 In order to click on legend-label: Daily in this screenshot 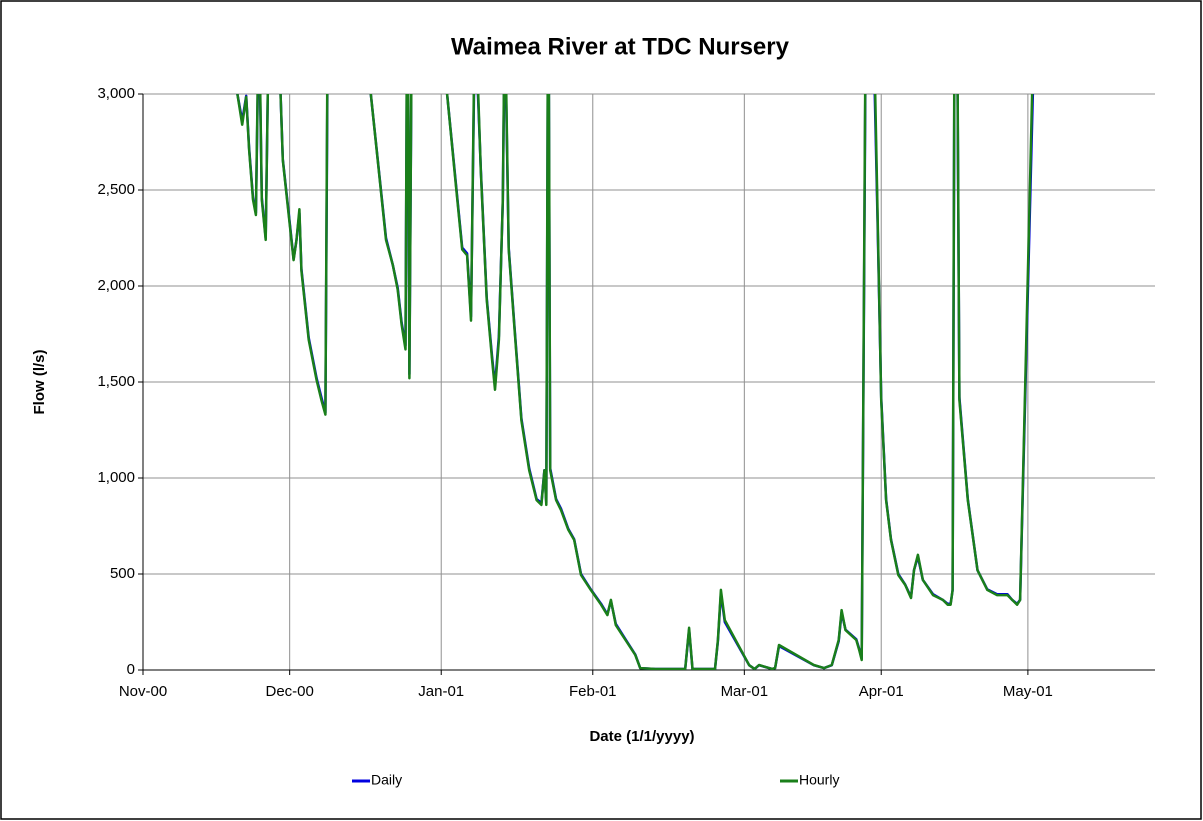, I will do `click(386, 780)`.